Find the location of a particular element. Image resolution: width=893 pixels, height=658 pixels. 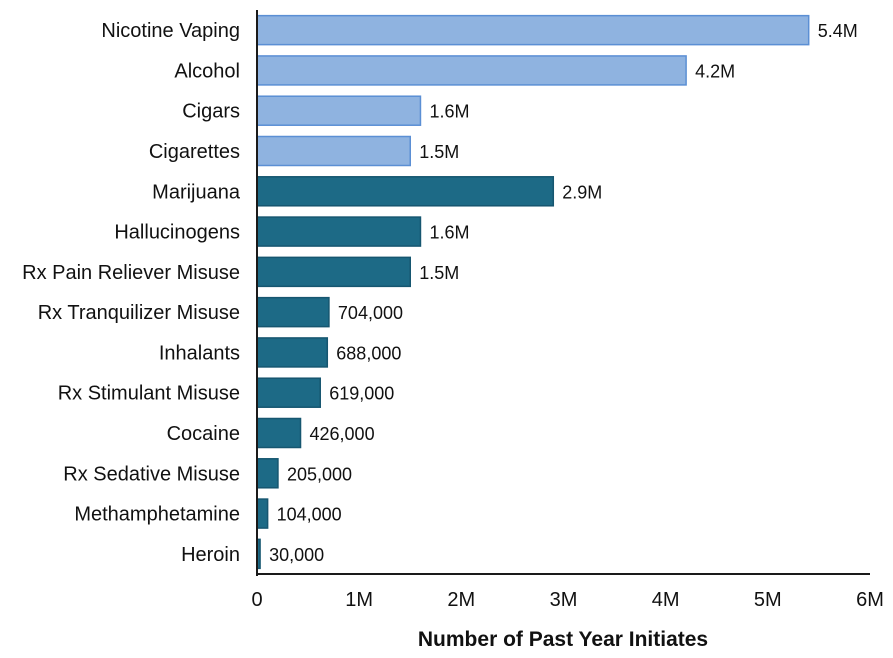

category-label: Marijuana is located at coordinates (196, 192).